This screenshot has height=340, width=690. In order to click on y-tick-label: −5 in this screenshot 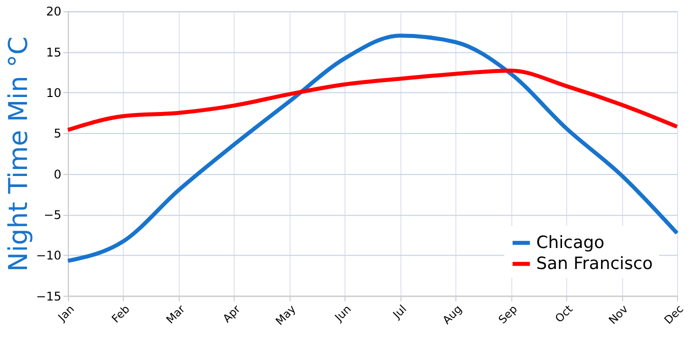, I will do `click(53, 215)`.